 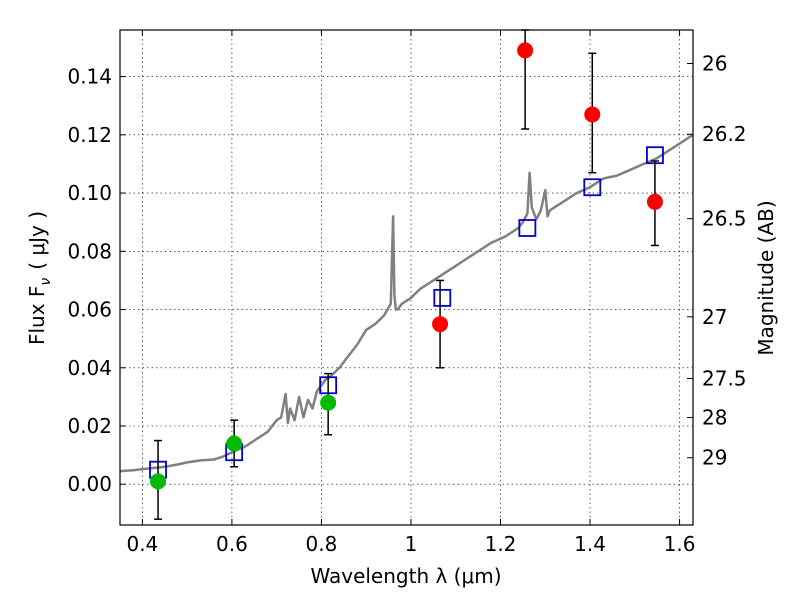 I want to click on y-tick-label: 0.08, so click(x=89, y=251).